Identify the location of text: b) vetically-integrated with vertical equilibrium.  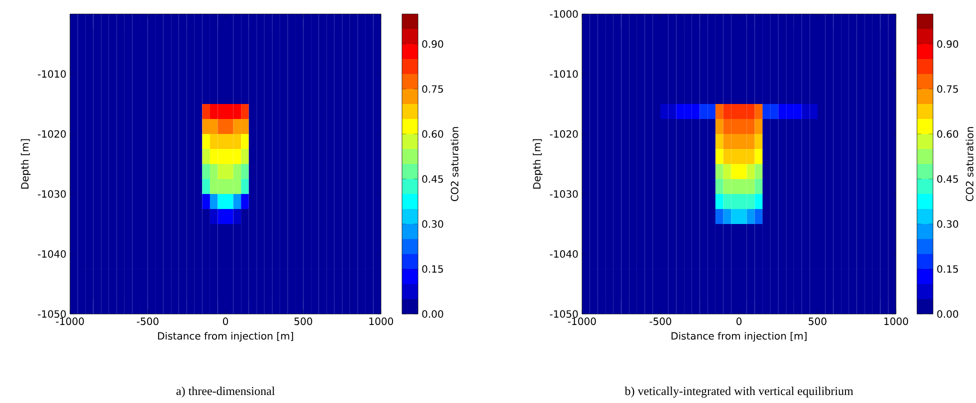
(739, 392).